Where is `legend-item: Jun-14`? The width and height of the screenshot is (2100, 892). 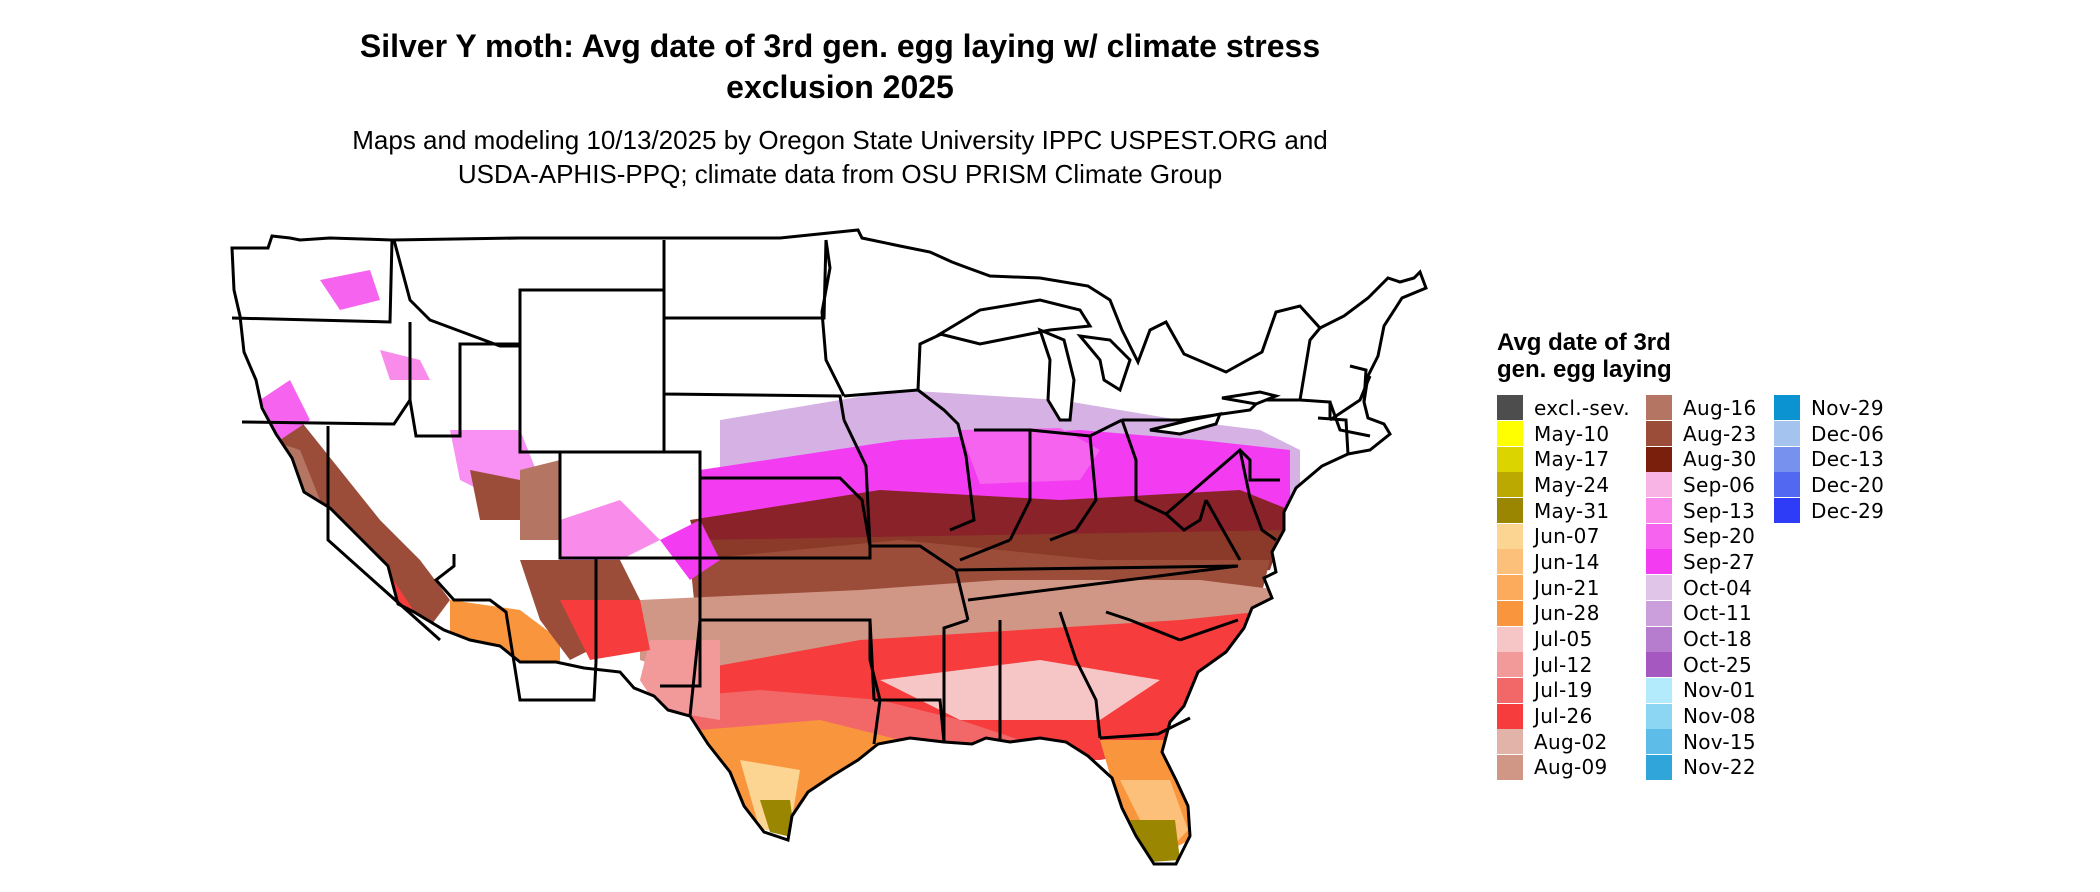
legend-item: Jun-14 is located at coordinates (1563, 562).